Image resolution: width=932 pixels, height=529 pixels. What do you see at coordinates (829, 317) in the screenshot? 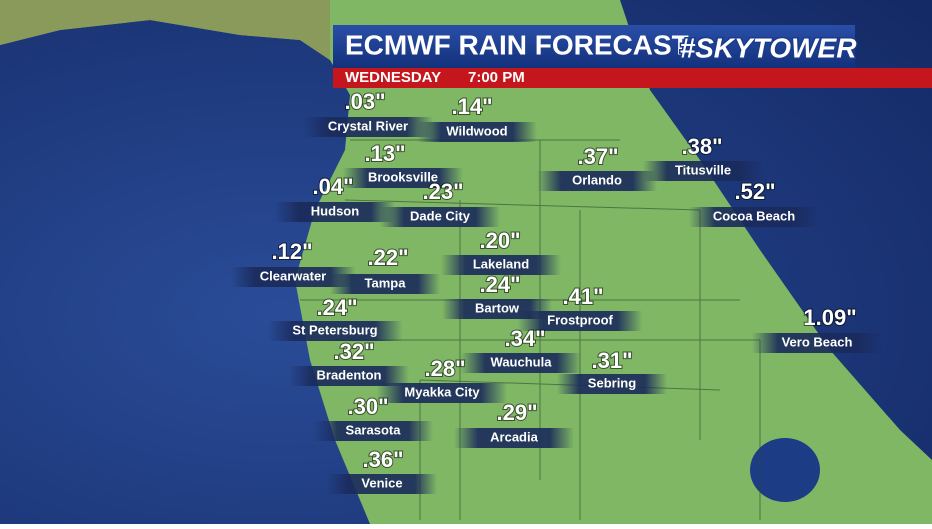
I see `rain-amount: 1.09"` at bounding box center [829, 317].